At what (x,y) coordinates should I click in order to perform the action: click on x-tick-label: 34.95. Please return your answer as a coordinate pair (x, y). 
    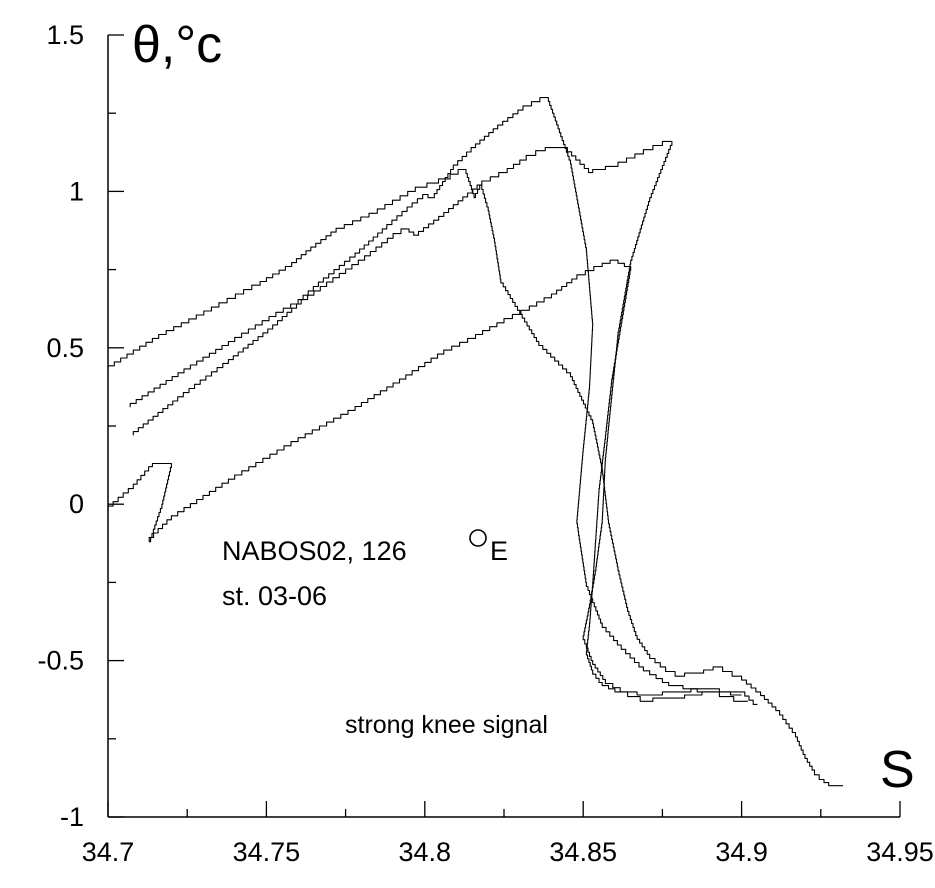
    Looking at the image, I should click on (900, 852).